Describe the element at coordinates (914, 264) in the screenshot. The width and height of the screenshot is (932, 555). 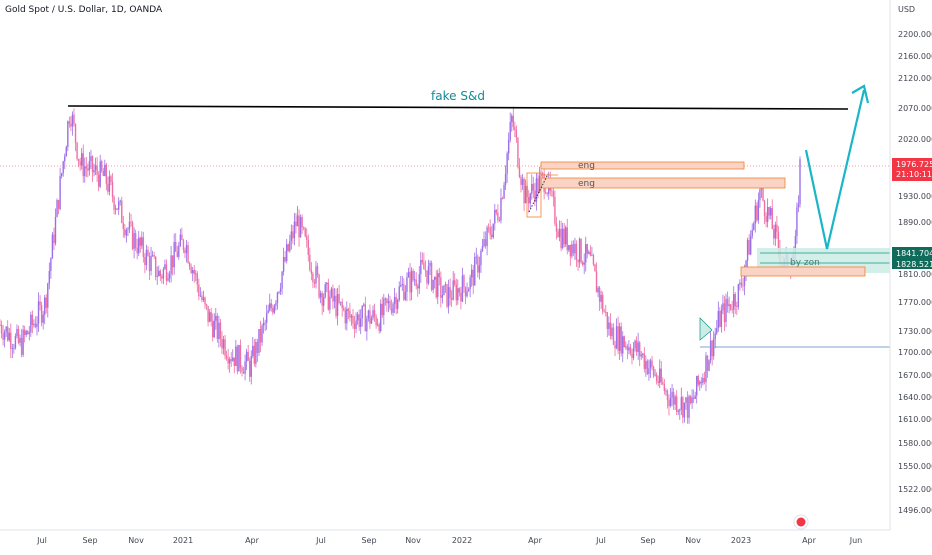
I see `lower-zone-tag-text: 1828.521` at that location.